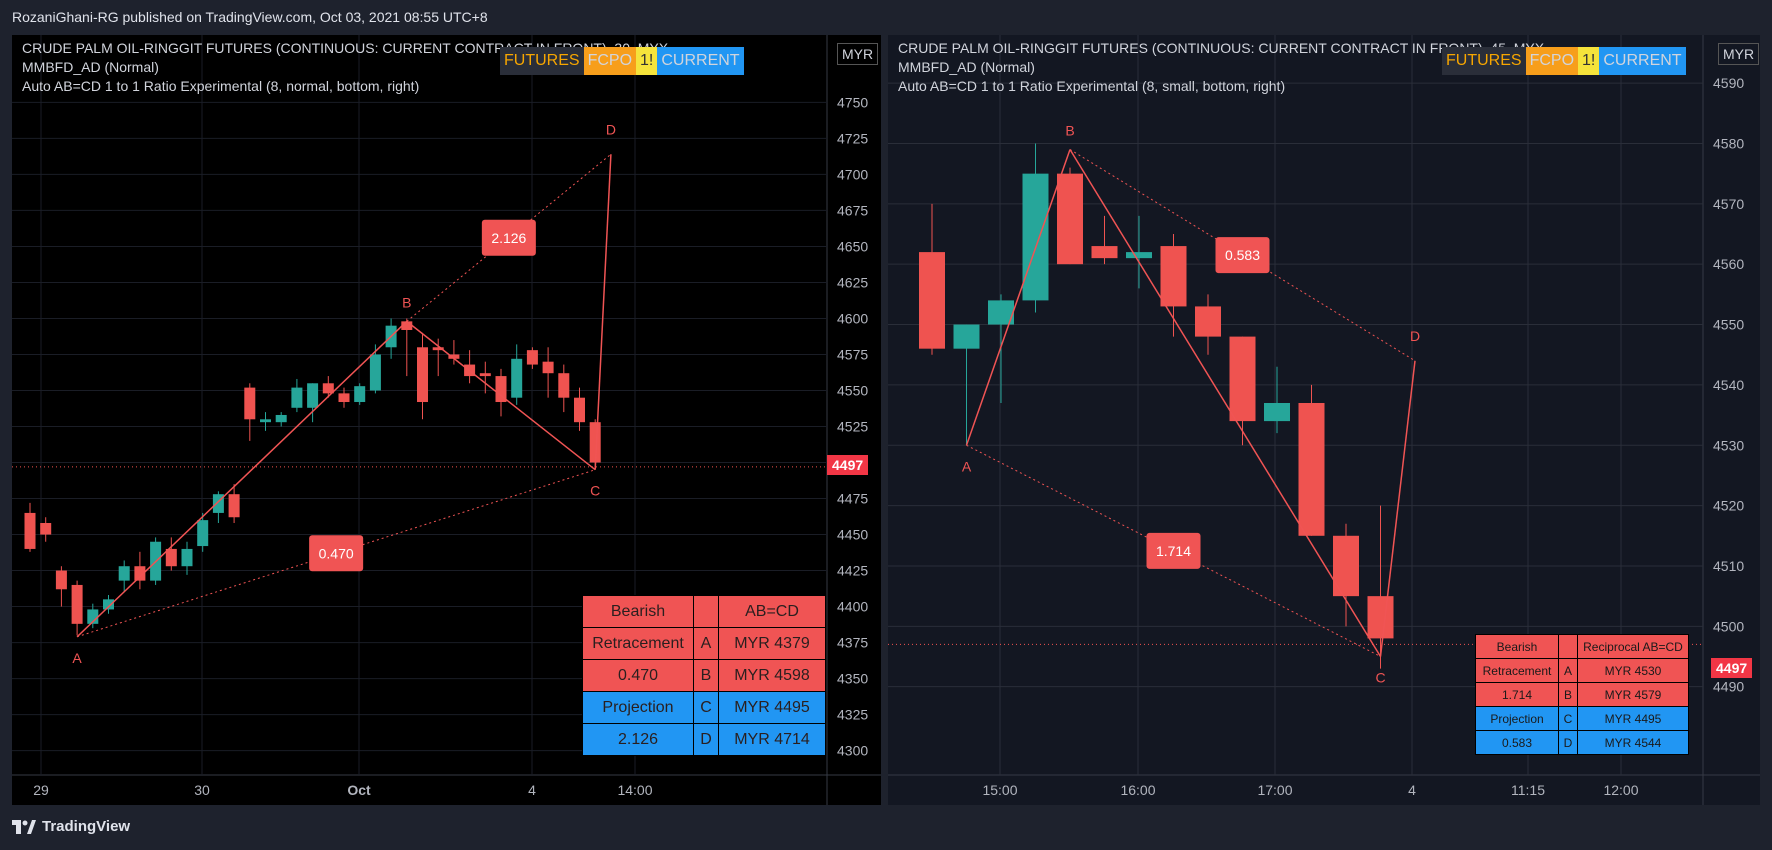 Image resolution: width=1772 pixels, height=850 pixels. What do you see at coordinates (772, 611) in the screenshot?
I see `table-header: AB=CD` at bounding box center [772, 611].